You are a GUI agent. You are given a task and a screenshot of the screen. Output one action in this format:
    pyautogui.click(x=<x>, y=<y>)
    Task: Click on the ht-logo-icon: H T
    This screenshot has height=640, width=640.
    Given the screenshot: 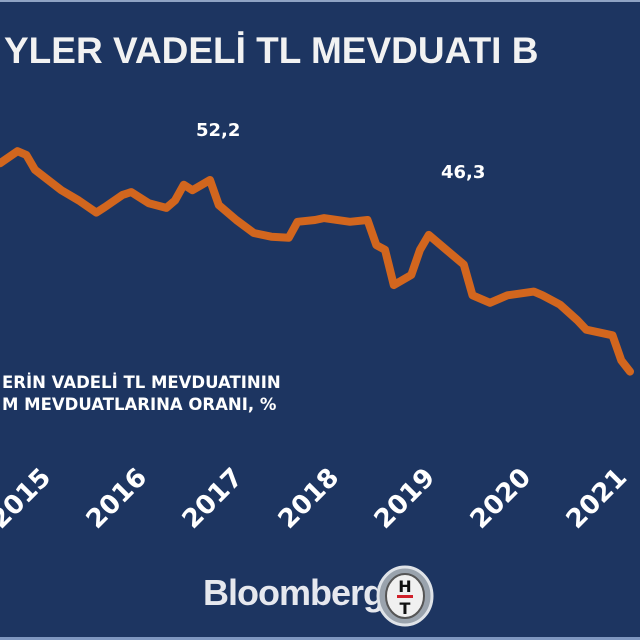 What is the action you would take?
    pyautogui.click(x=405, y=596)
    